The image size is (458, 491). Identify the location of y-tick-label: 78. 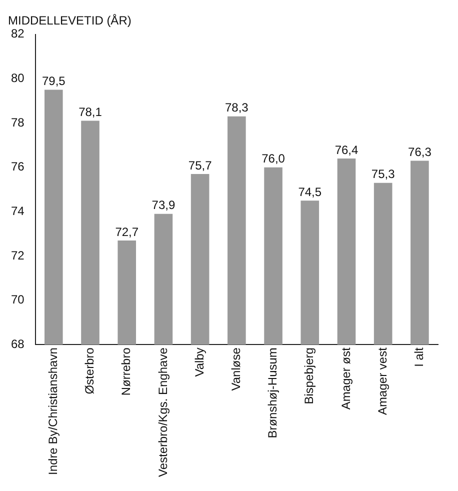
(17, 122).